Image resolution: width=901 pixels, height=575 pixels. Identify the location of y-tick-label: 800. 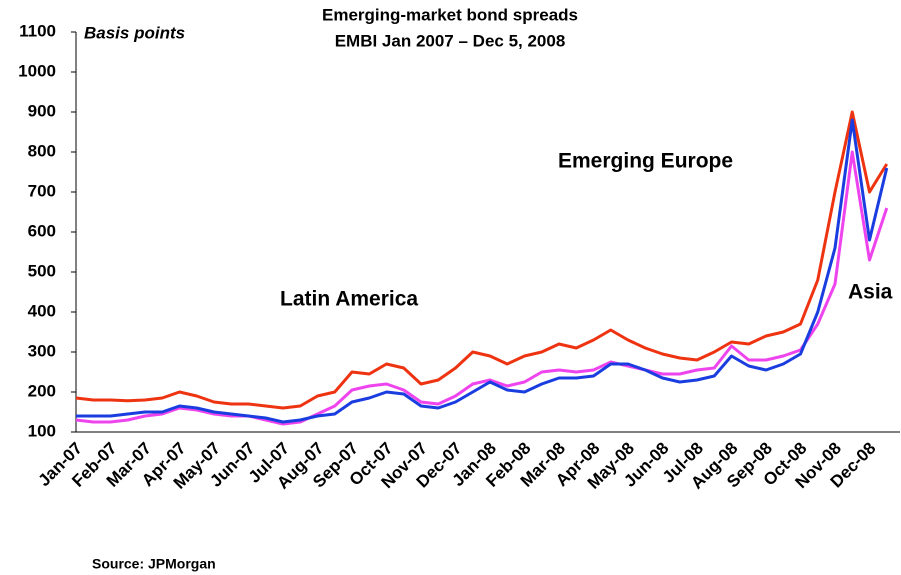
(42, 150).